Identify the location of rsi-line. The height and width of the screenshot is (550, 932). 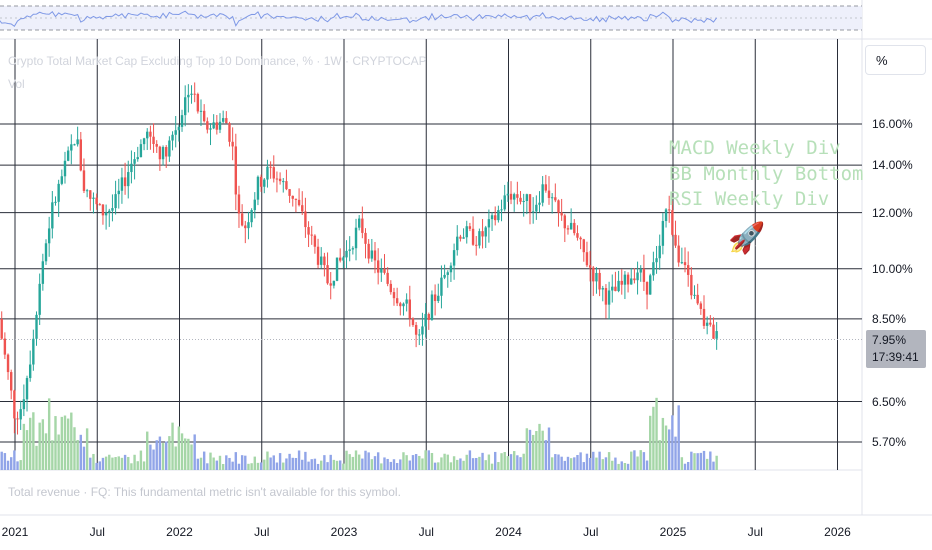
(359, 18).